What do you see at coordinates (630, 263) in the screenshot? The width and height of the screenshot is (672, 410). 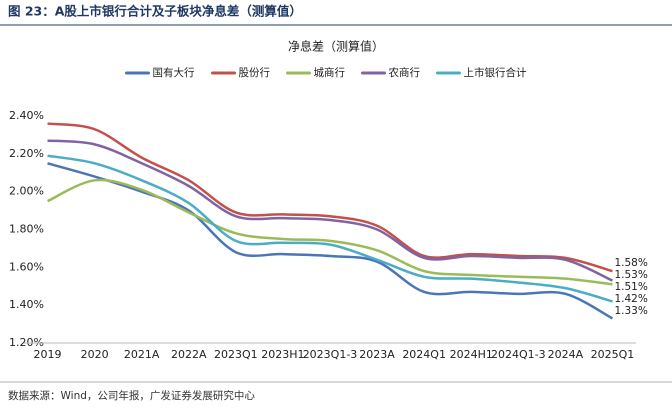 I see `data-label: 1.58%` at bounding box center [630, 263].